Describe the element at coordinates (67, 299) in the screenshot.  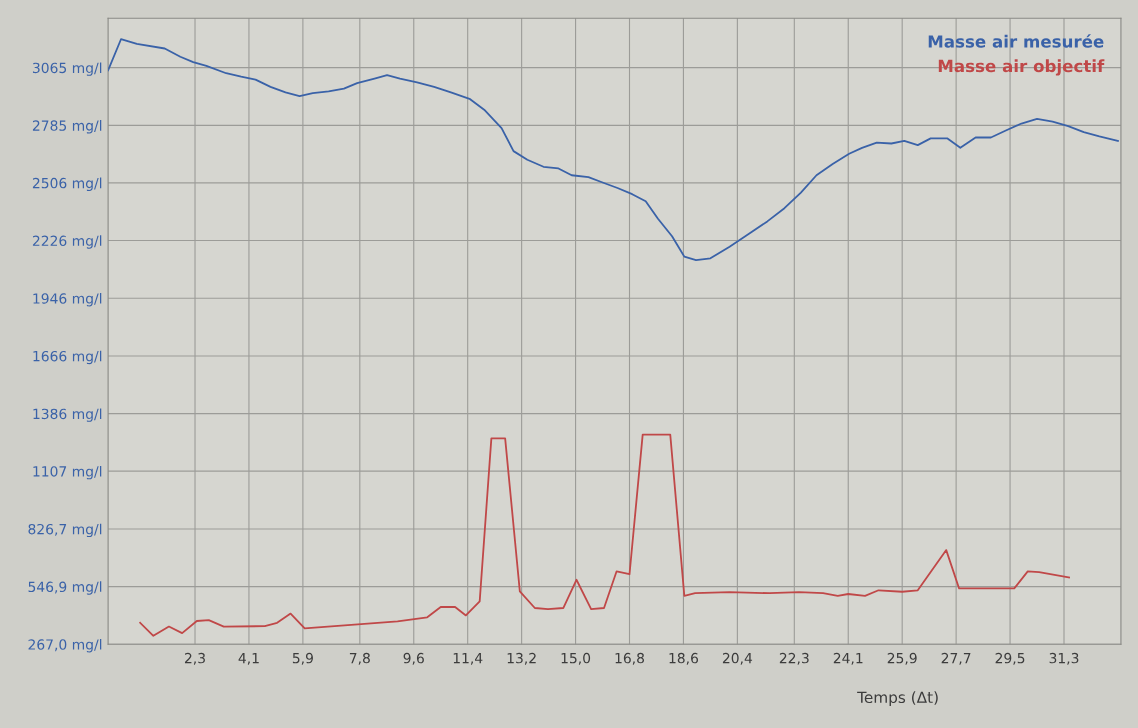
I see `y-tick-label: 1946 mg/l` at that location.